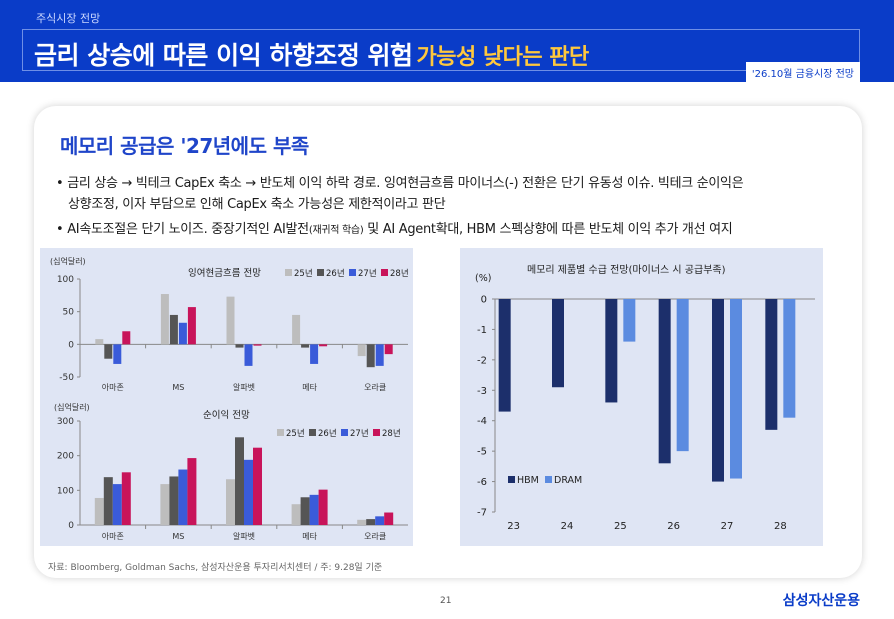  What do you see at coordinates (727, 526) in the screenshot?
I see `memory-category-label: 27` at bounding box center [727, 526].